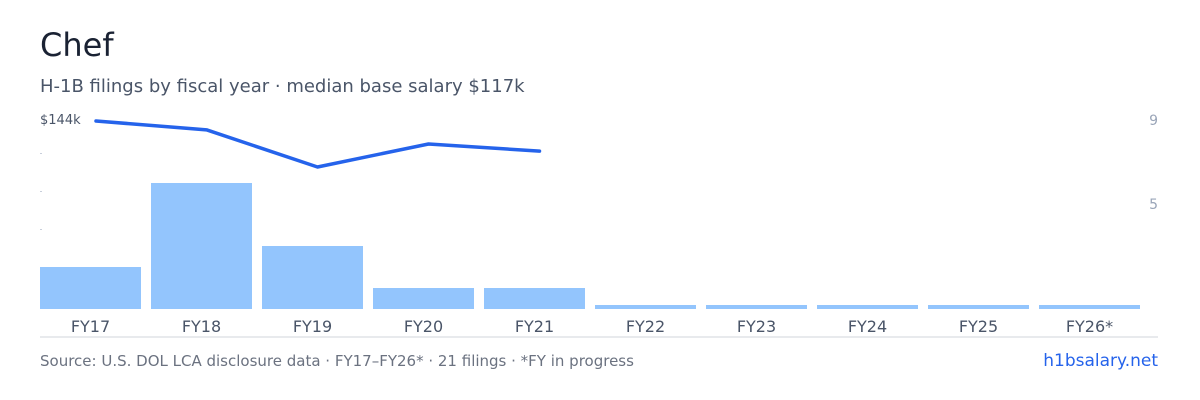  I want to click on bar-FY18, so click(201, 246).